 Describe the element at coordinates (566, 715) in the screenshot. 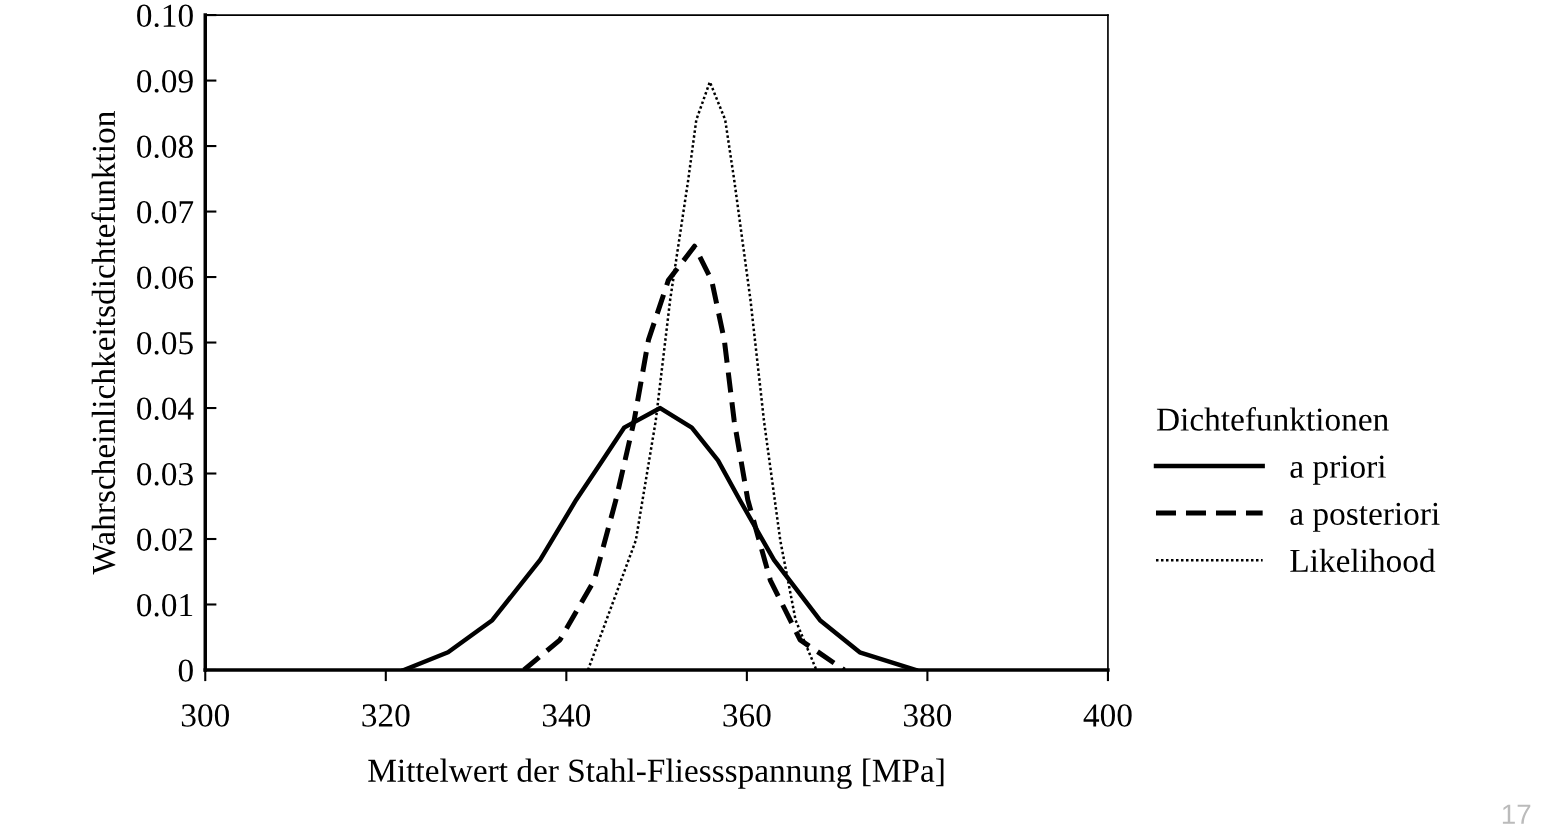

I see `x-tick-label: 340` at that location.